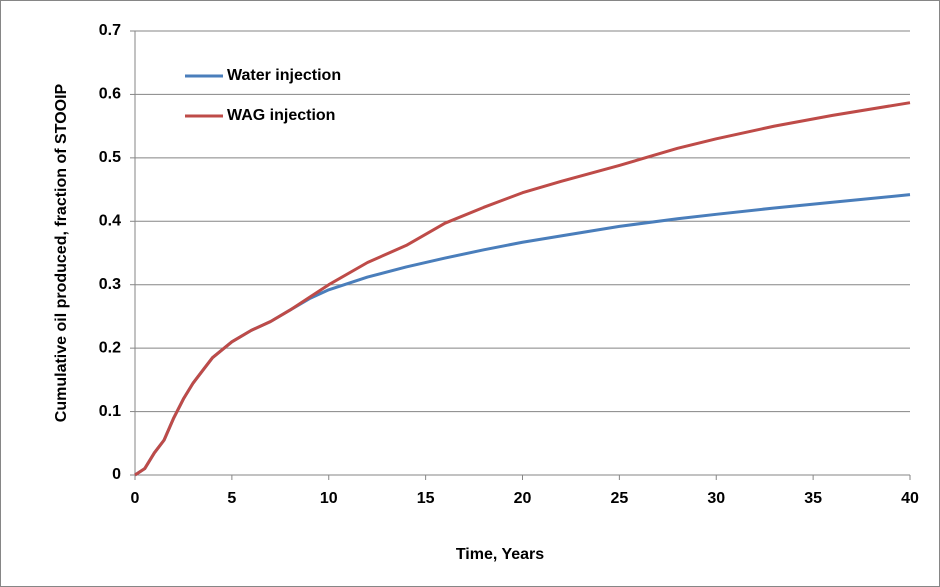 Image resolution: width=940 pixels, height=587 pixels. I want to click on y-tick-label: 0.5, so click(110, 157).